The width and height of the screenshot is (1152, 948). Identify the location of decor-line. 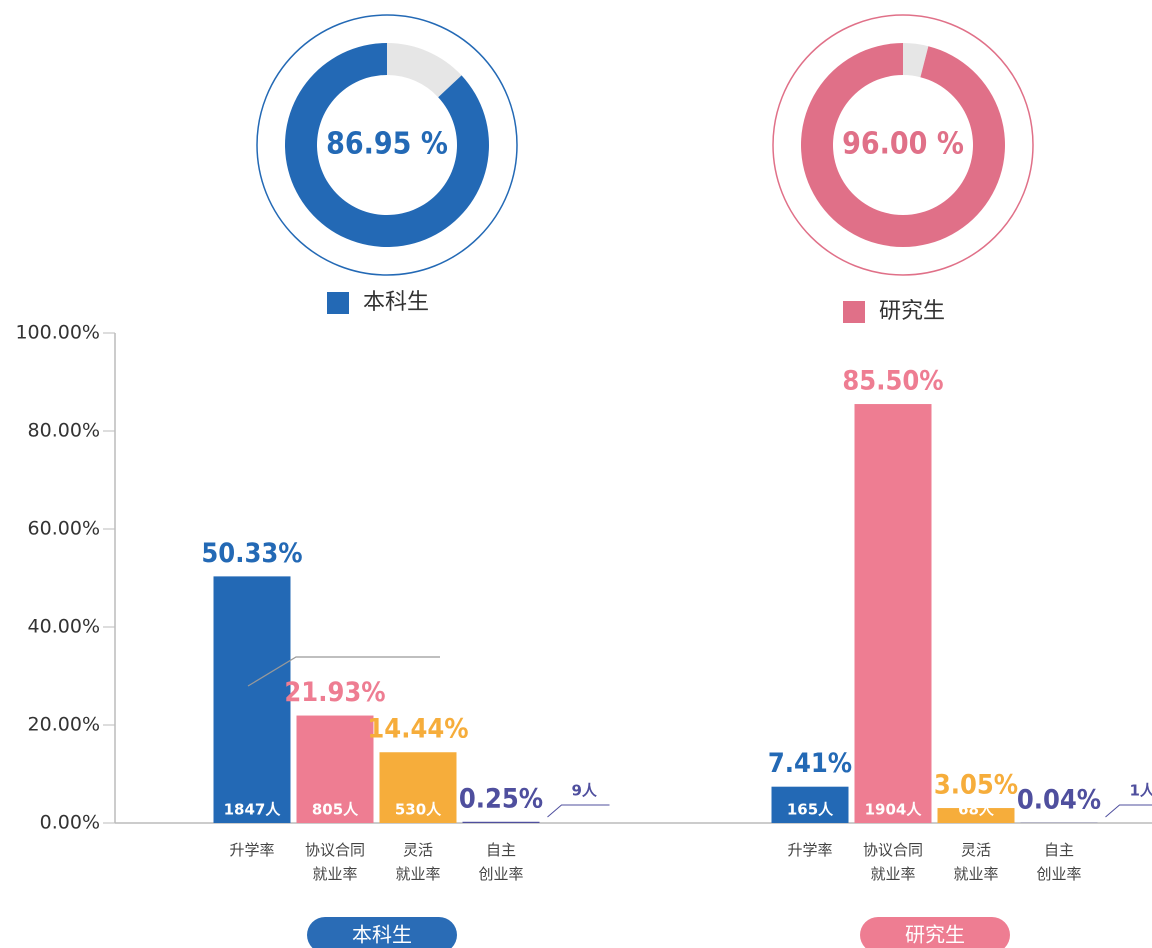
(343, 671).